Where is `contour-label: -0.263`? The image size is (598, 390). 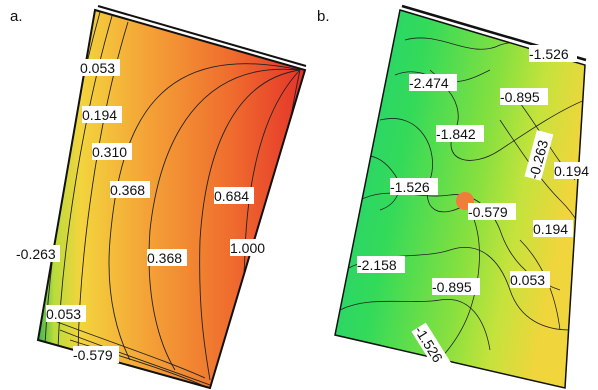
contour-label: -0.263 is located at coordinates (36, 254).